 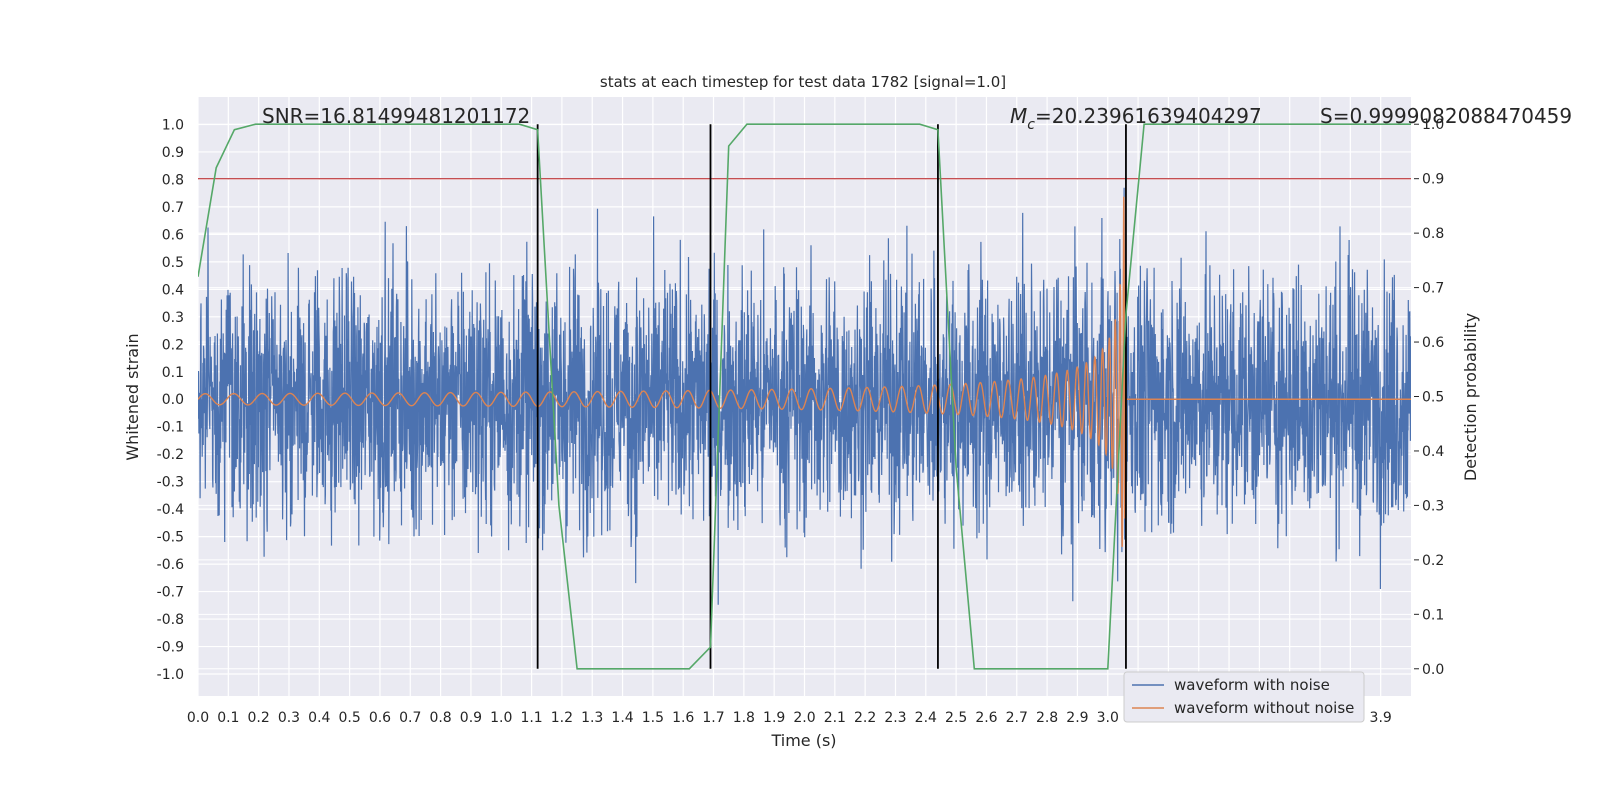 I want to click on x-tick-label: 1.1, so click(x=531, y=718).